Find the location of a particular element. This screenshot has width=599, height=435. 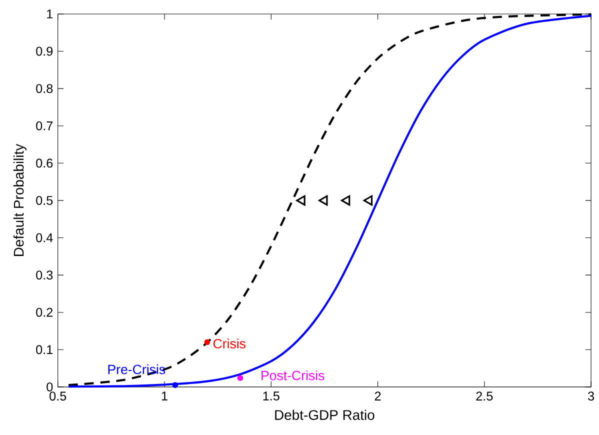

annotation: Pre-Crisis is located at coordinates (137, 369).